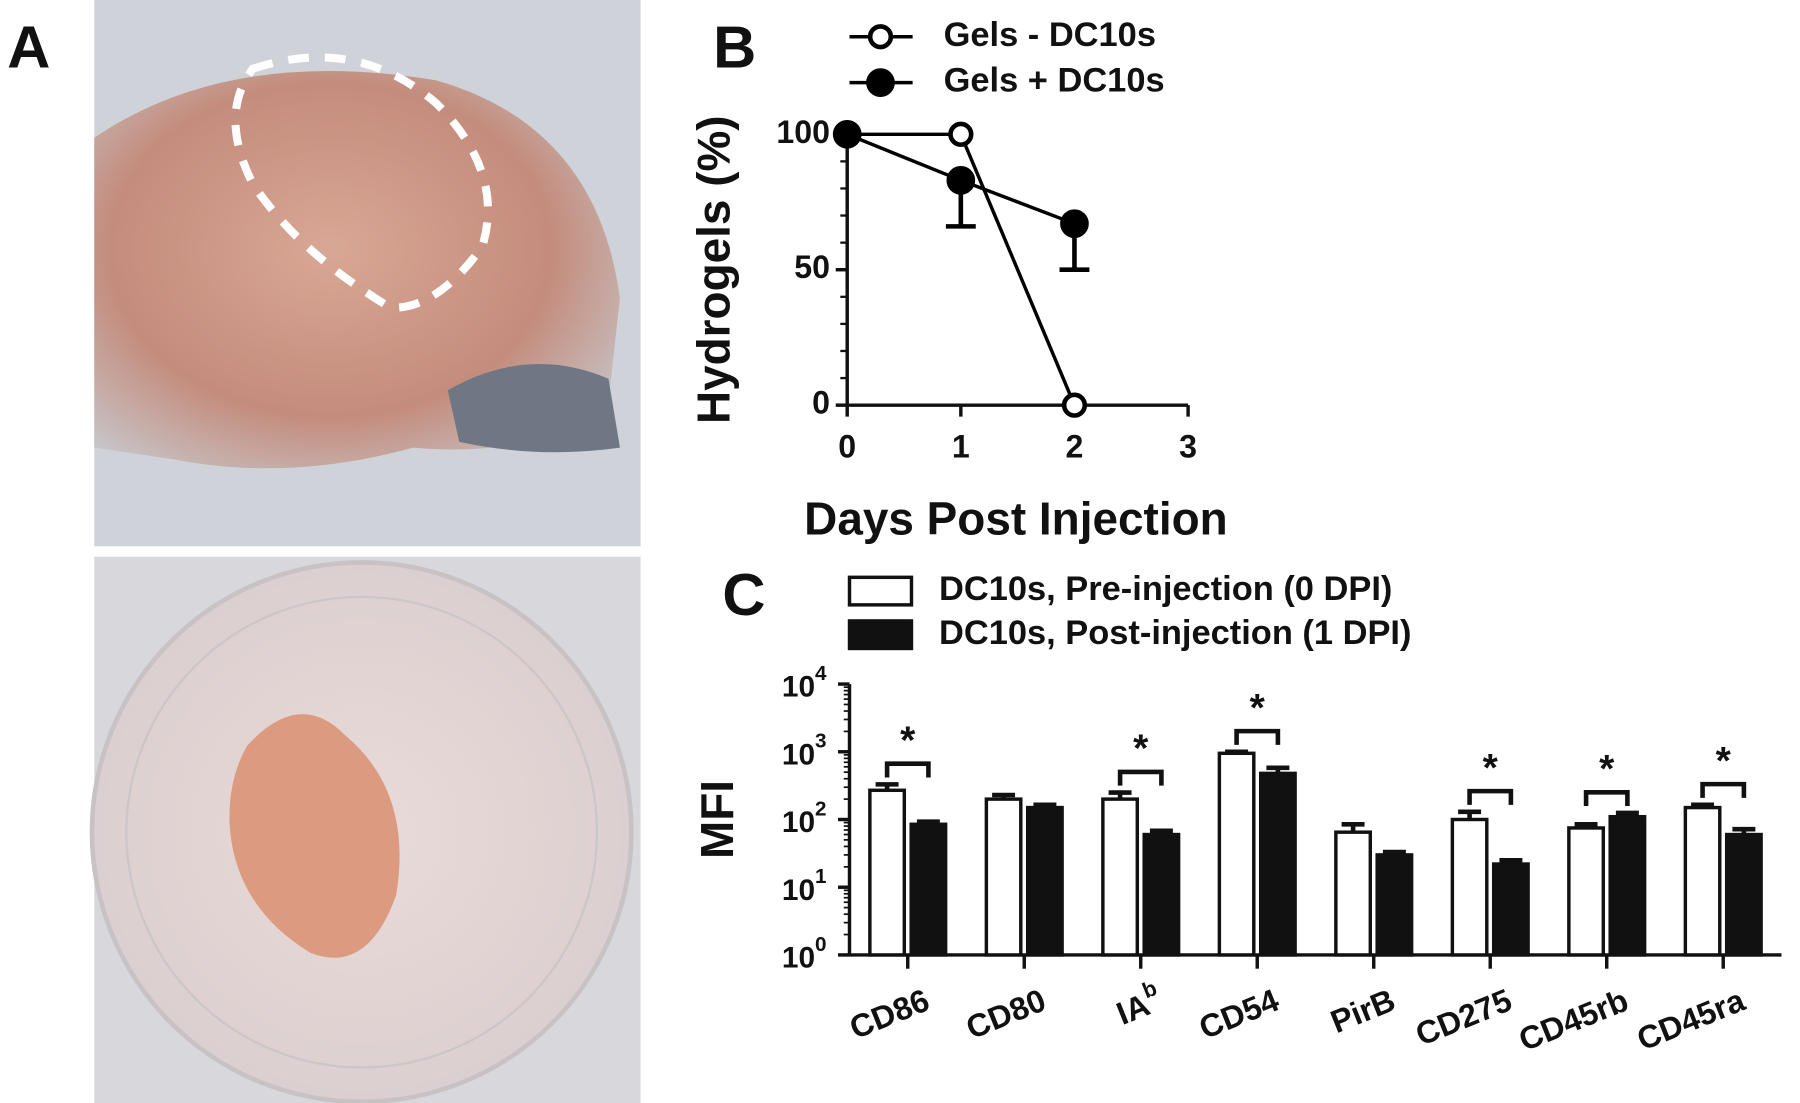  What do you see at coordinates (820, 809) in the screenshot?
I see `y-tick-exponent: 2` at bounding box center [820, 809].